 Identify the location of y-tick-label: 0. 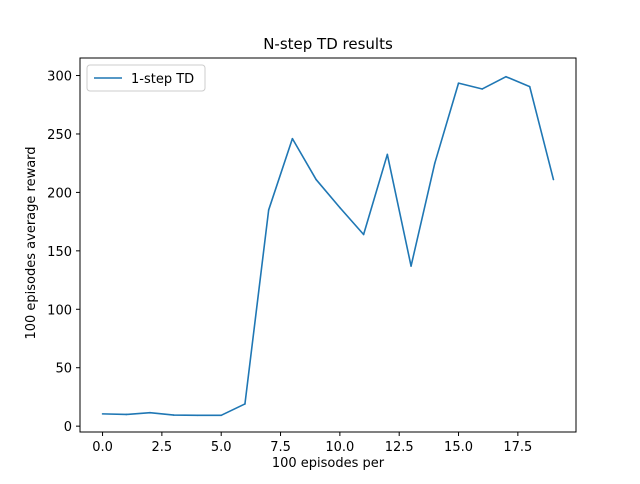
(68, 427).